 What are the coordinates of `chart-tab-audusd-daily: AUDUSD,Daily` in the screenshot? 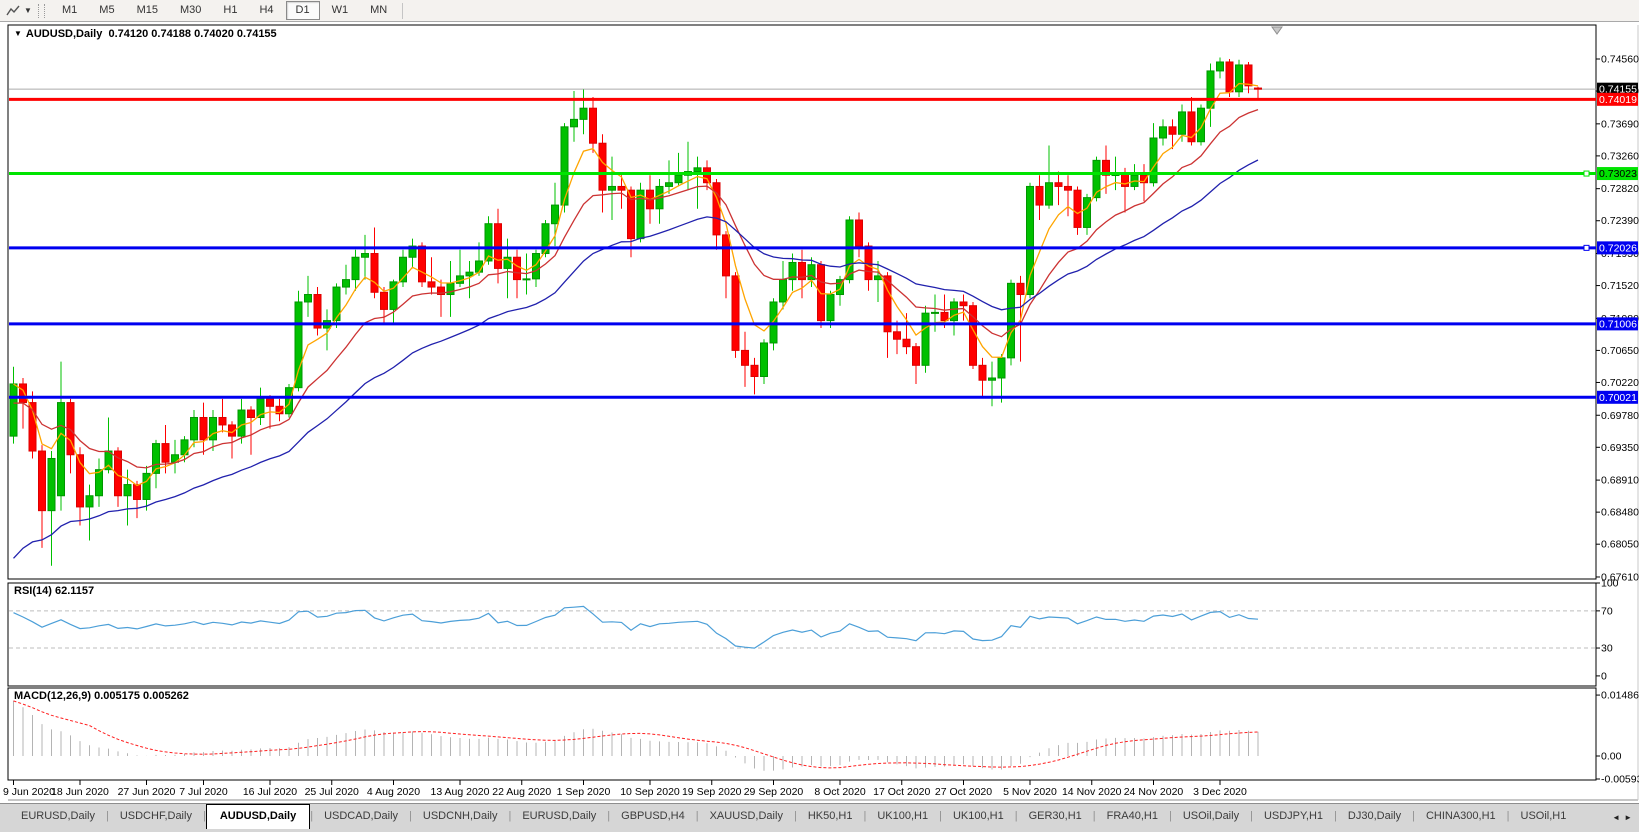 It's located at (258, 816).